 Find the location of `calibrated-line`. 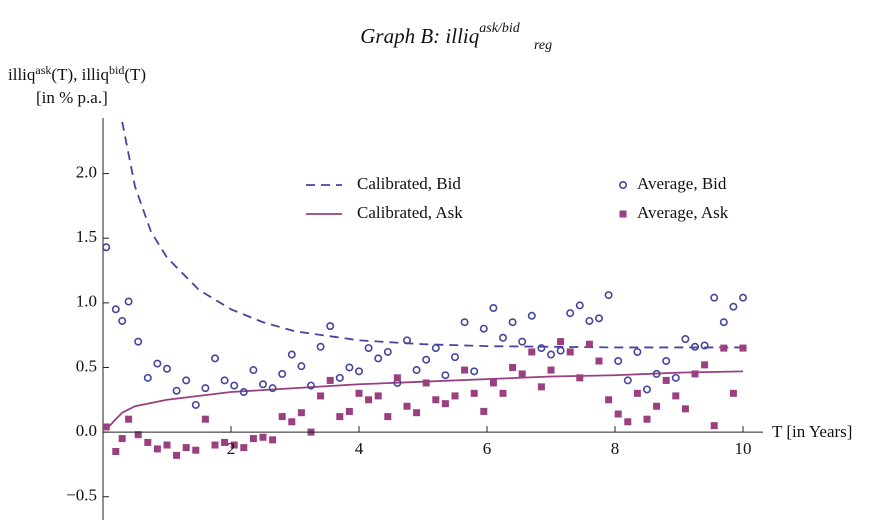

calibrated-line is located at coordinates (424, 400).